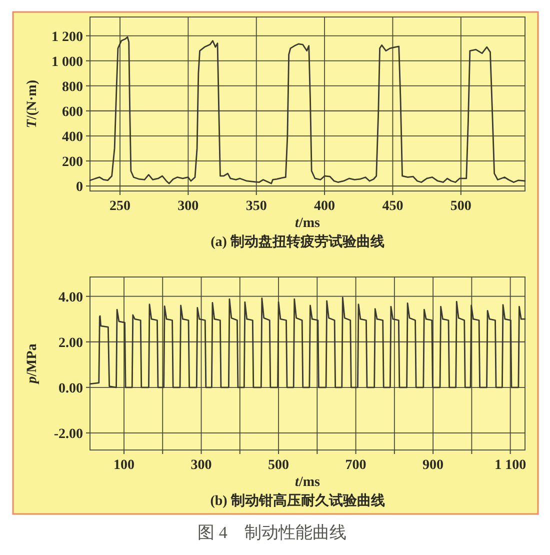 The image size is (550, 555). I want to click on text: (b) 制动钳高压耐久试验曲线, so click(297, 500).